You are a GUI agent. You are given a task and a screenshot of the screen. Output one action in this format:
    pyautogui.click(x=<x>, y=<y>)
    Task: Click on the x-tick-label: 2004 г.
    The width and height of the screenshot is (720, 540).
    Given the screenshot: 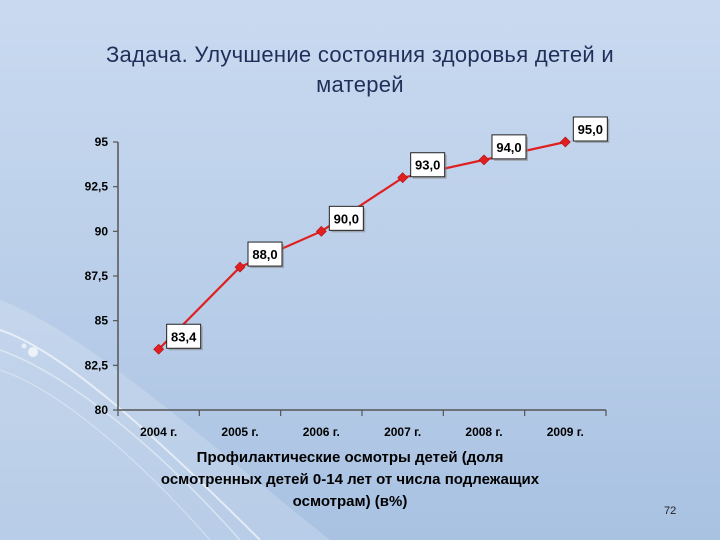 What is the action you would take?
    pyautogui.click(x=158, y=432)
    